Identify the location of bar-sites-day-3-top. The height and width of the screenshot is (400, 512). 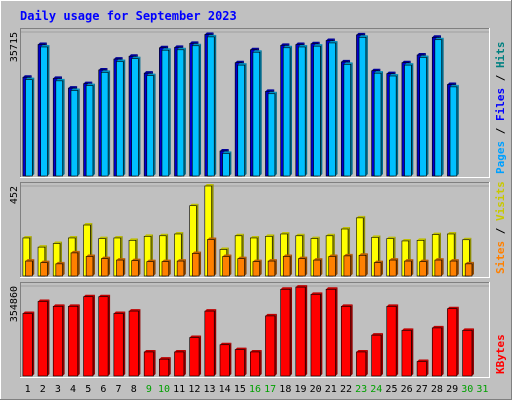
(60, 262).